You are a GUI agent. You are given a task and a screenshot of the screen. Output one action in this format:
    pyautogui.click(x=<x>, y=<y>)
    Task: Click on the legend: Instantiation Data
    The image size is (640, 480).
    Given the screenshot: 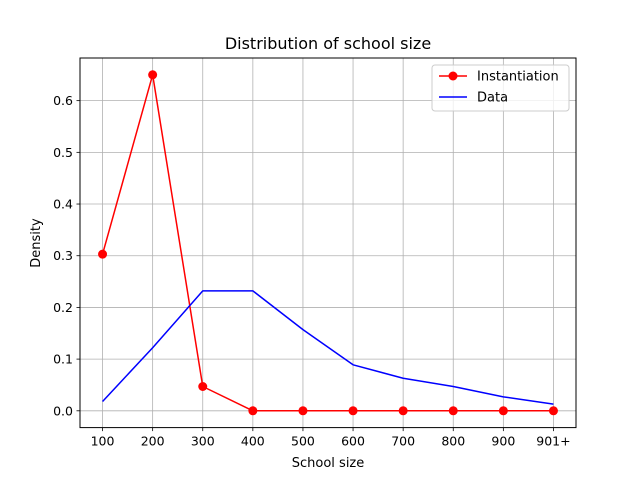 What is the action you would take?
    pyautogui.click(x=500, y=88)
    